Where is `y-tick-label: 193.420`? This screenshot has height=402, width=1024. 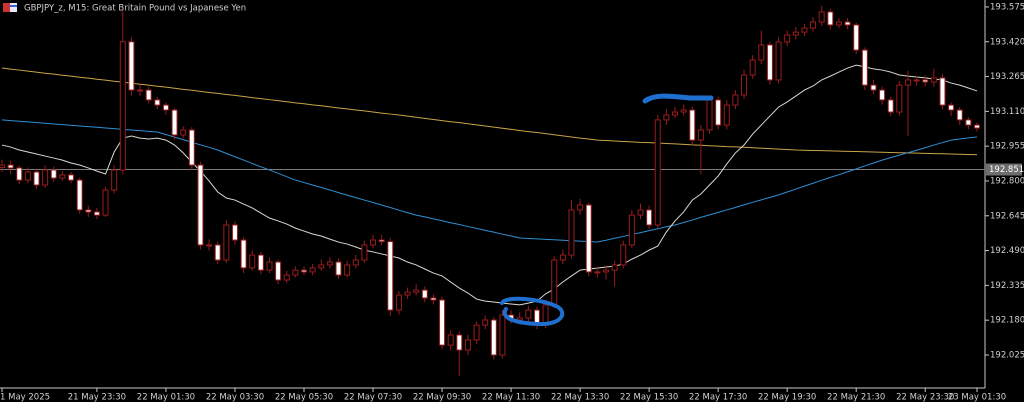 y-tick-label: 193.420 is located at coordinates (1007, 42).